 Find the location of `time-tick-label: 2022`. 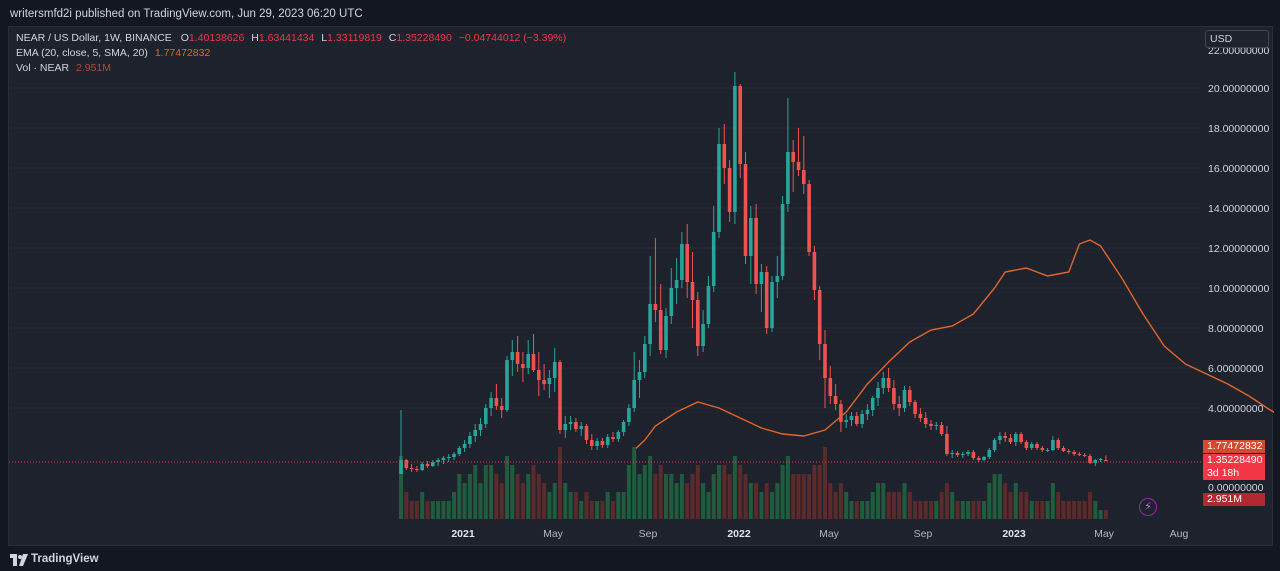

time-tick-label: 2022 is located at coordinates (739, 534).